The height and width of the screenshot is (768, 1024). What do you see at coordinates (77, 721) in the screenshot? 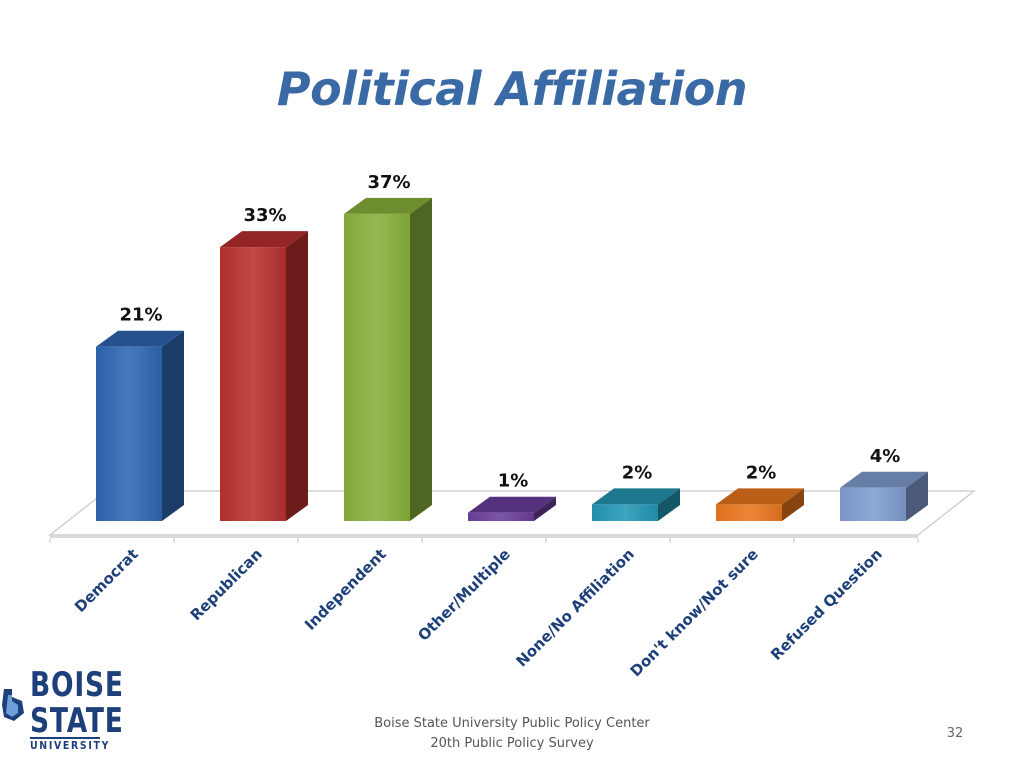
I see `logo-line-2: STATE` at bounding box center [77, 721].